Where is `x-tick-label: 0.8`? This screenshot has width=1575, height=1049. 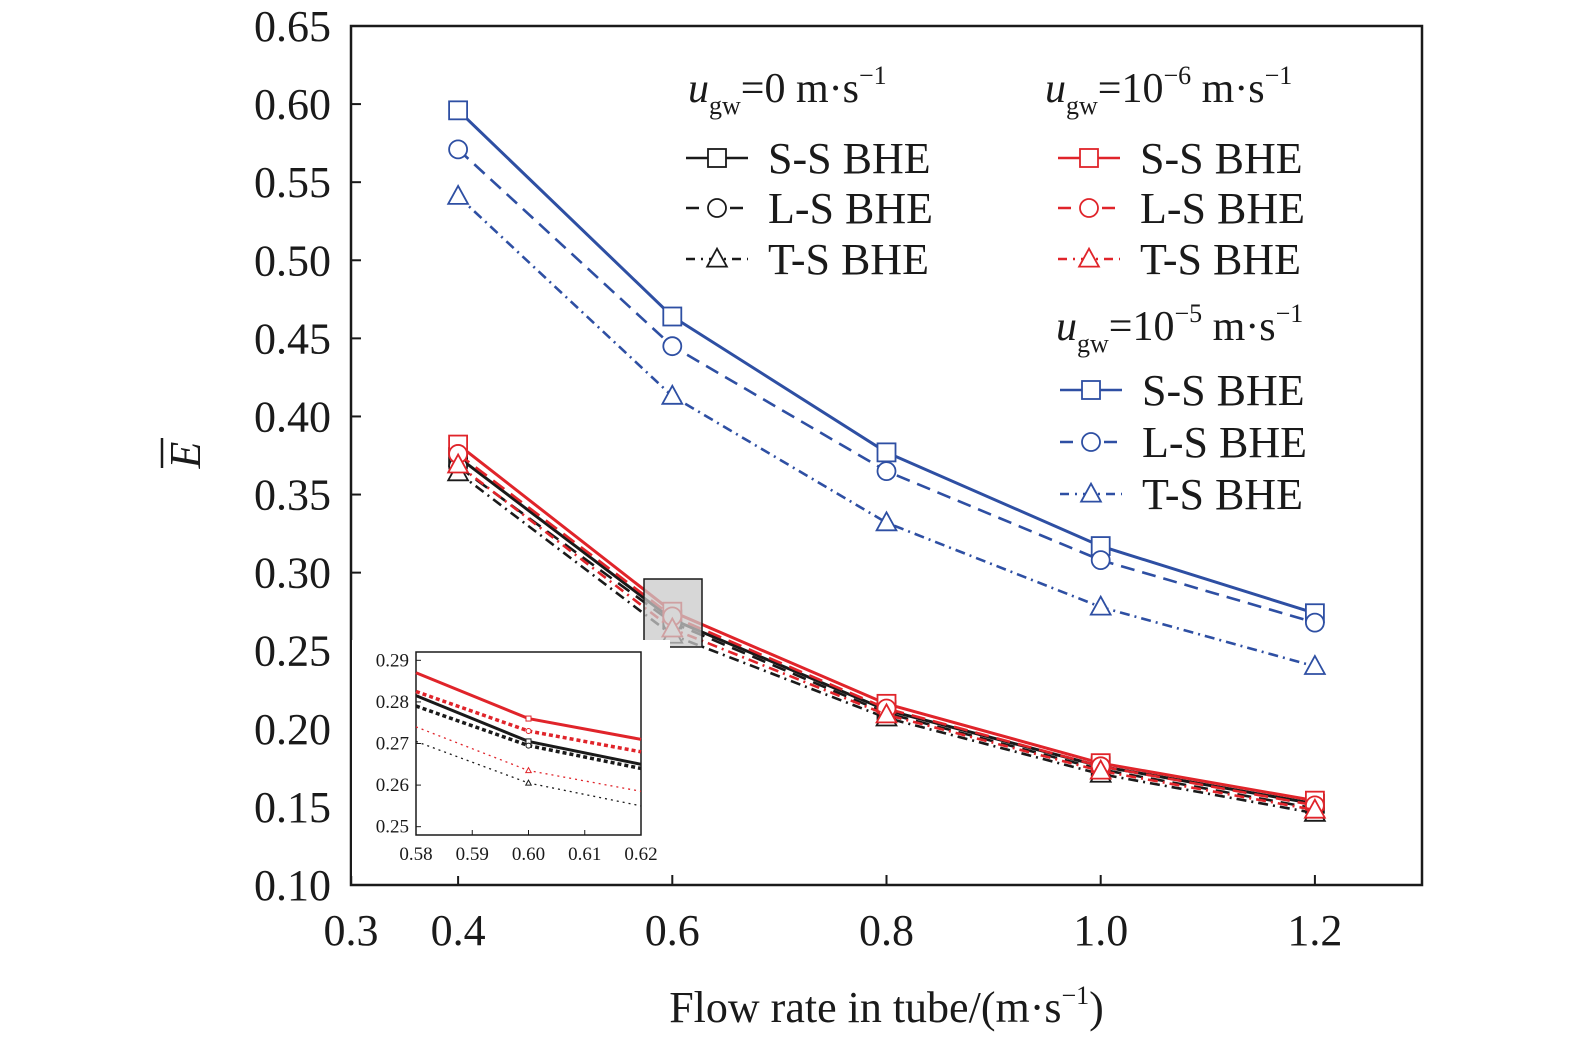
x-tick-label: 0.8 is located at coordinates (886, 930).